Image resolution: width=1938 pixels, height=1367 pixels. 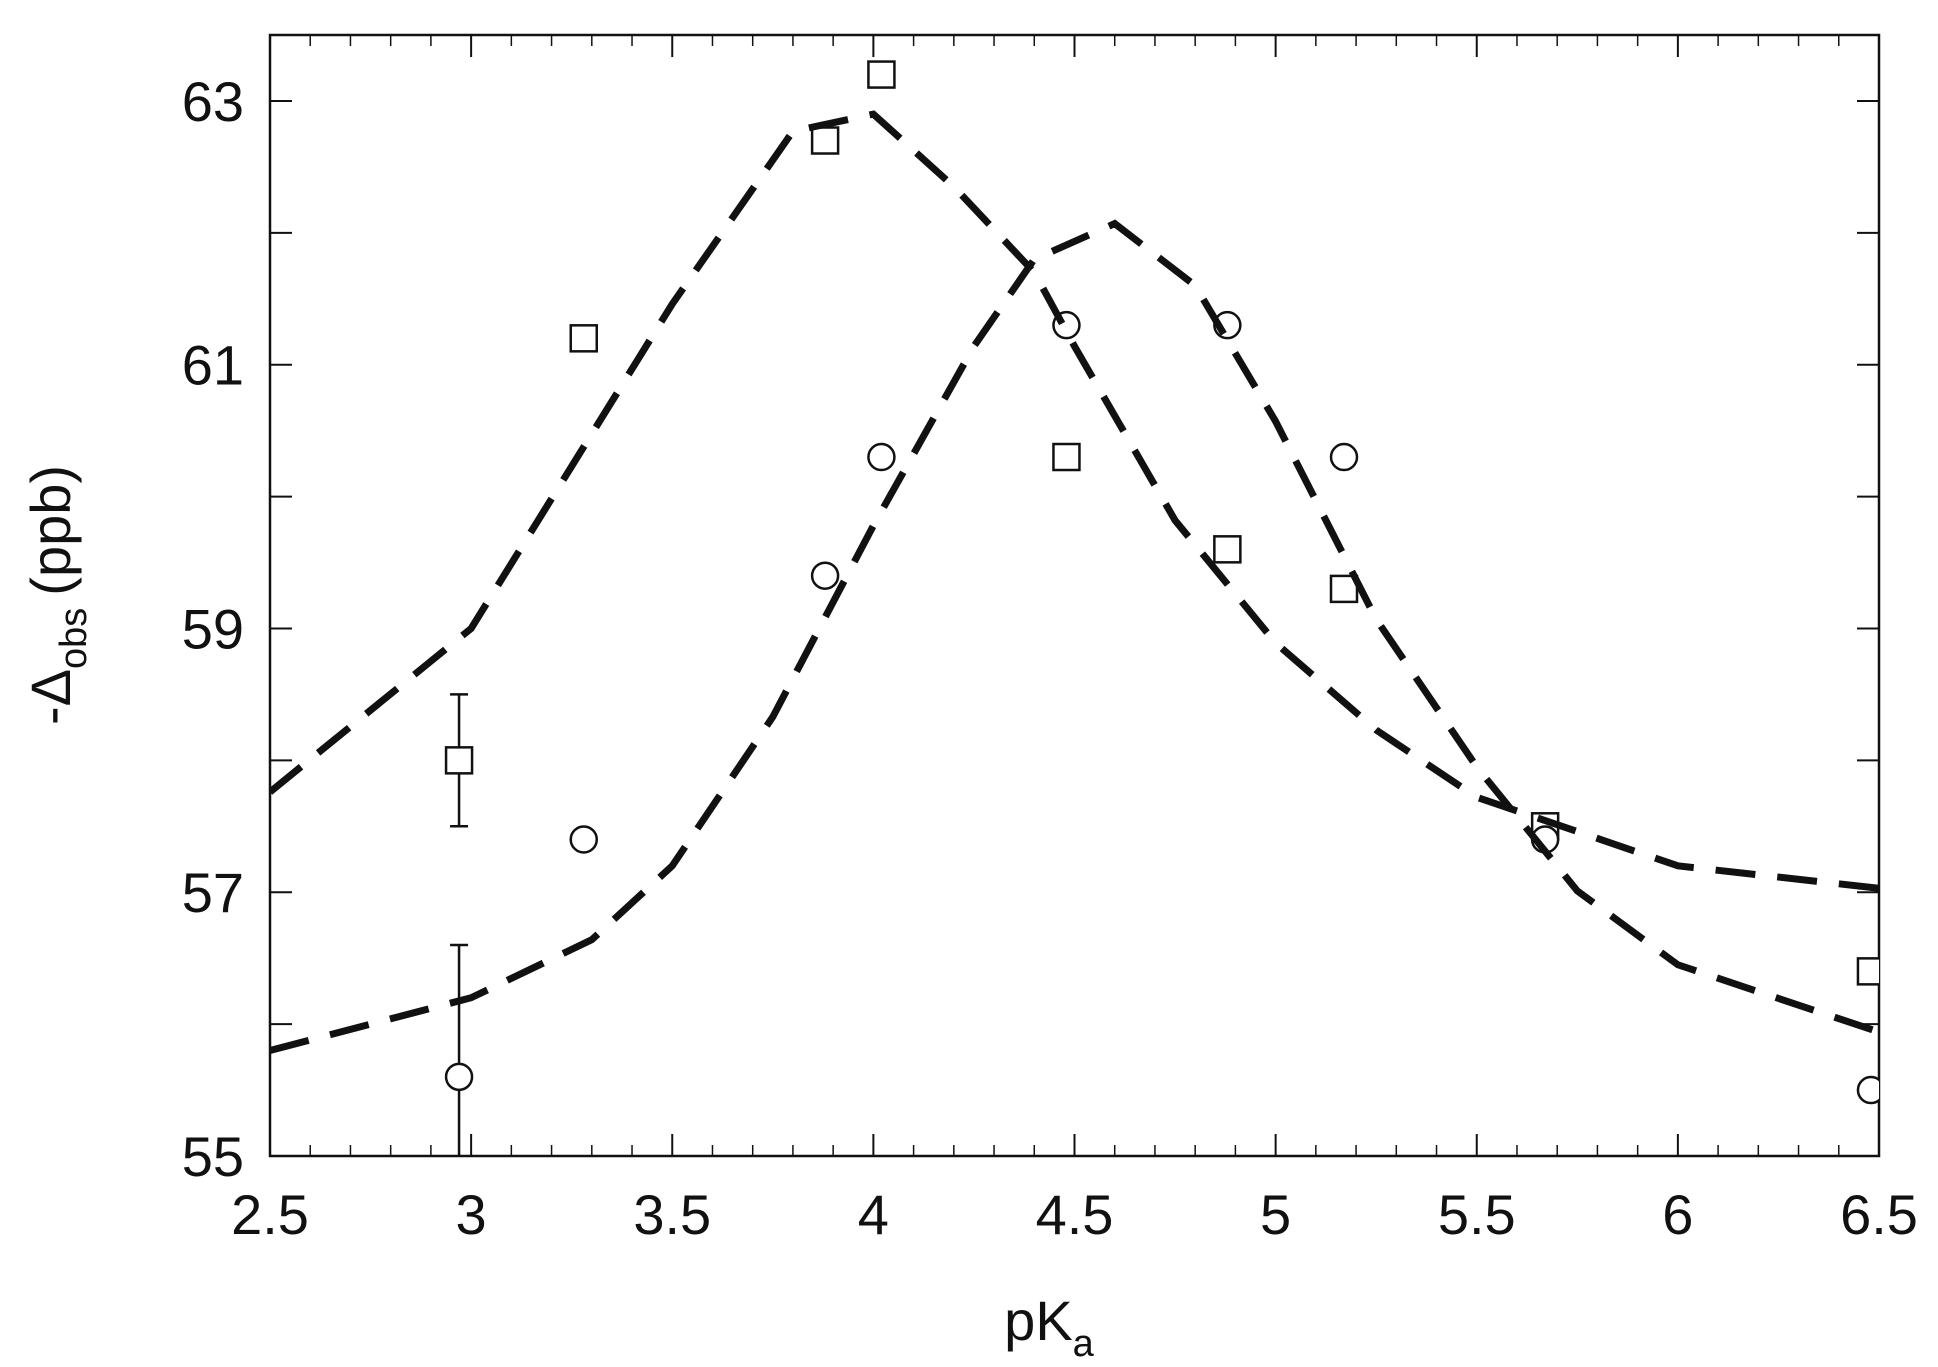 I want to click on x-tick-label: 4, so click(x=873, y=1214).